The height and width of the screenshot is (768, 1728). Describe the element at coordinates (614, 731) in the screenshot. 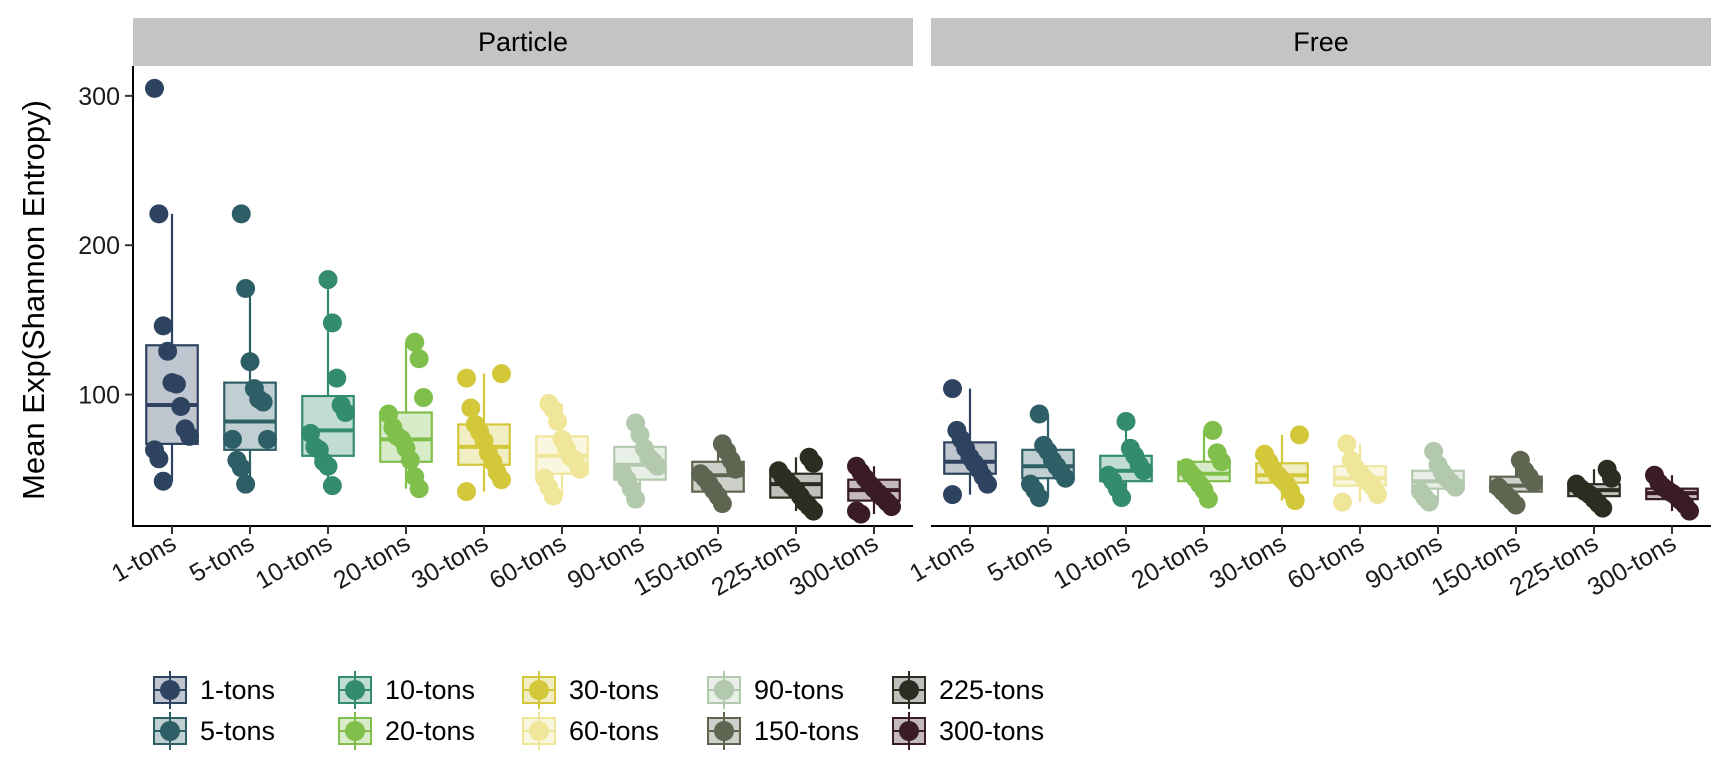

I see `legend-label: 60-tons` at that location.